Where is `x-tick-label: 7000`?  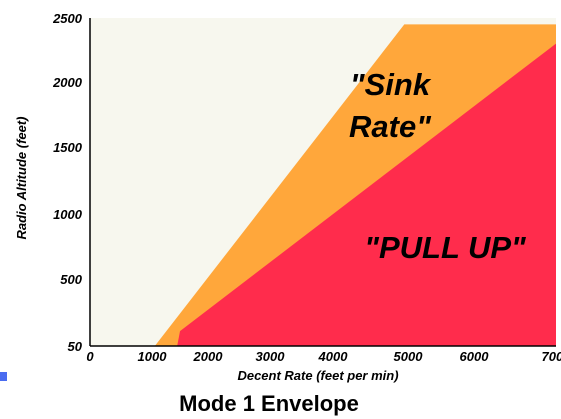
x-tick-label: 7000 is located at coordinates (551, 356).